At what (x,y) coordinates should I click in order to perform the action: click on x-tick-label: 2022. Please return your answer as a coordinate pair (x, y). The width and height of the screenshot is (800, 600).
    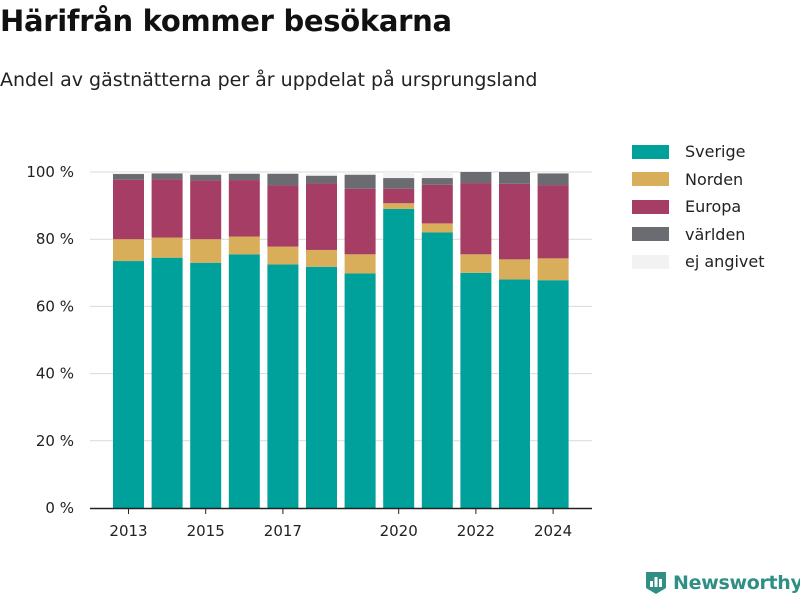
    Looking at the image, I should click on (476, 531).